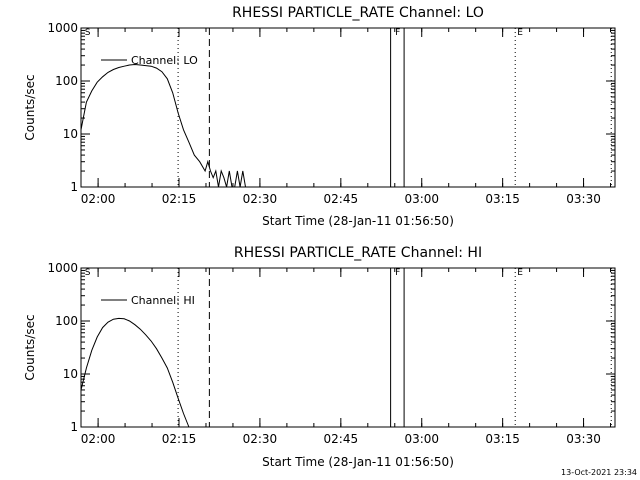 The image size is (640, 480). I want to click on chart-title: RHESSI PARTICLE_RATE Channel: HI, so click(358, 253).